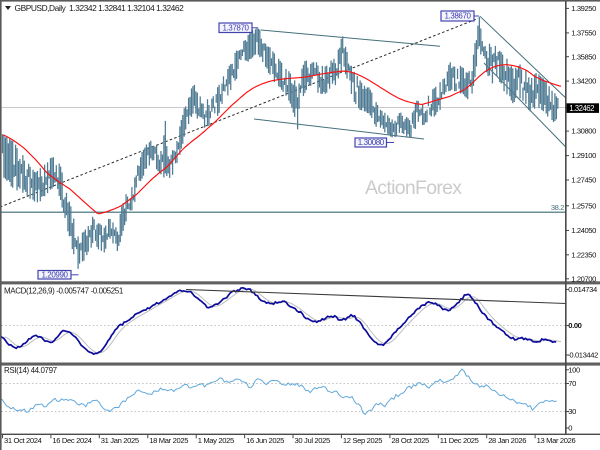 The height and width of the screenshot is (450, 600). I want to click on svg-text: 16 Jun 2025, so click(265, 440).